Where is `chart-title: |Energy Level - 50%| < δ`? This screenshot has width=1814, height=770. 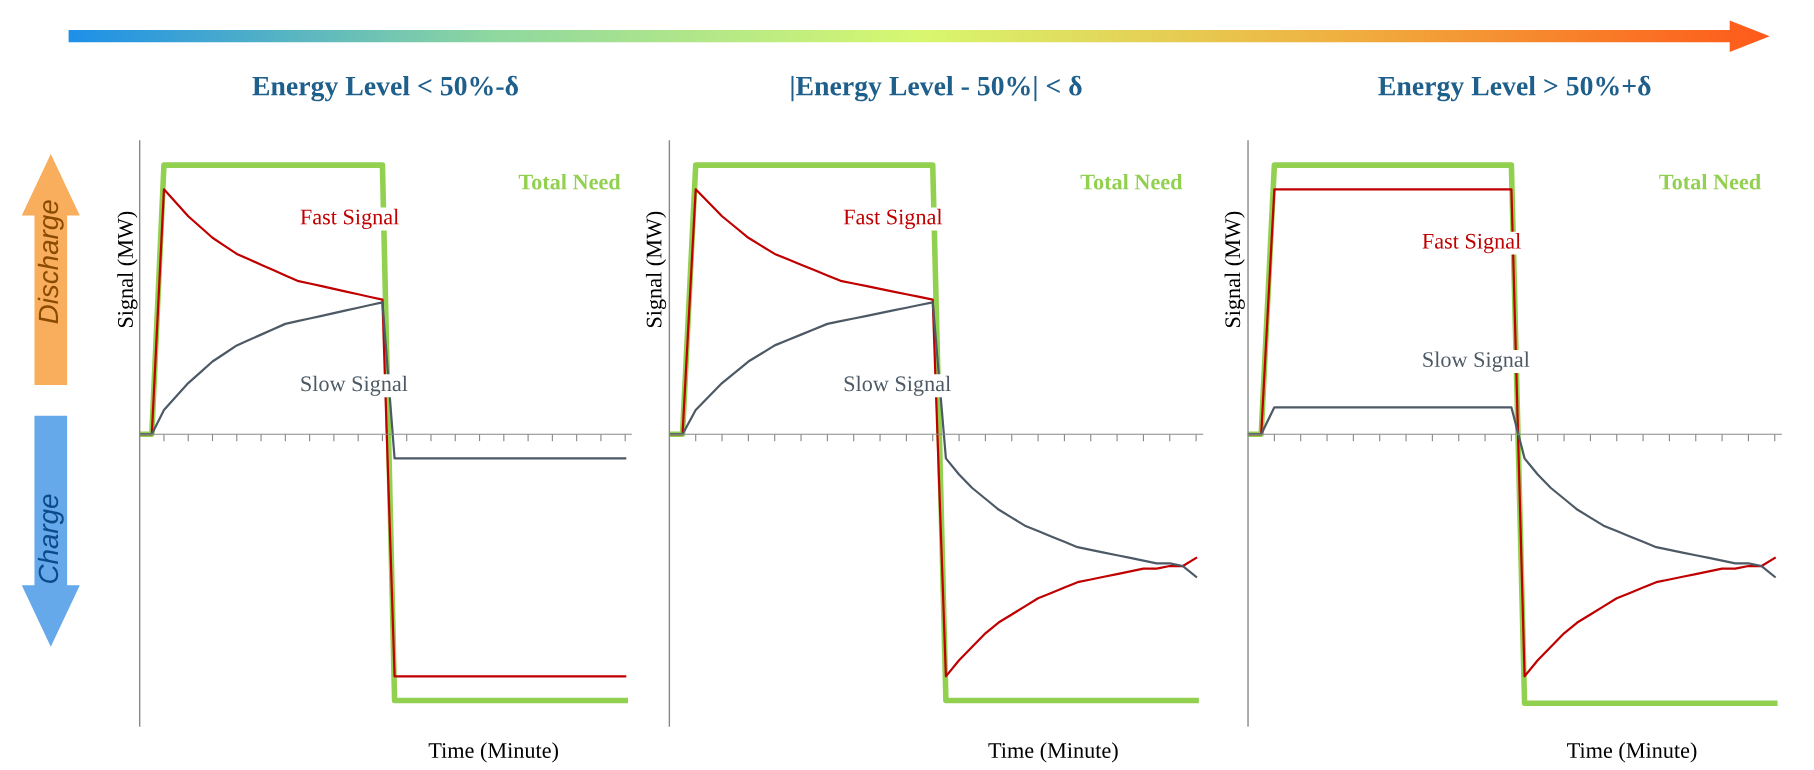 chart-title: |Energy Level - 50%| < δ is located at coordinates (936, 88).